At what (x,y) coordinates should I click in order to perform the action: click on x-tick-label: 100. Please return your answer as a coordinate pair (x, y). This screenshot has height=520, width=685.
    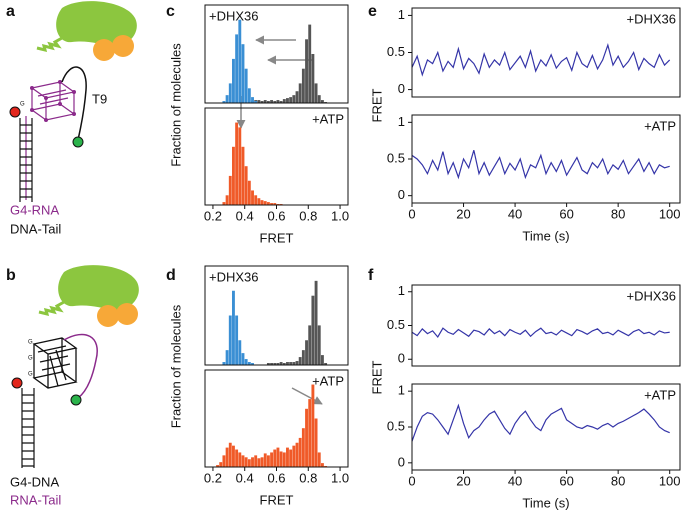
    Looking at the image, I should click on (670, 213).